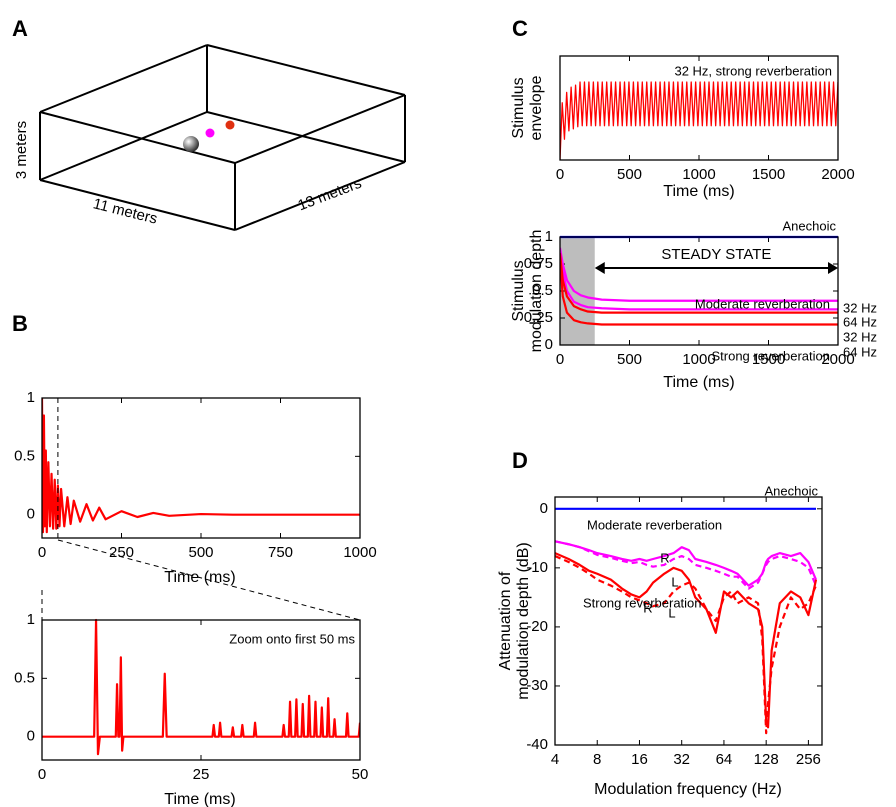 The width and height of the screenshot is (896, 807). Describe the element at coordinates (230, 125) in the screenshot. I see `source-strong` at that location.